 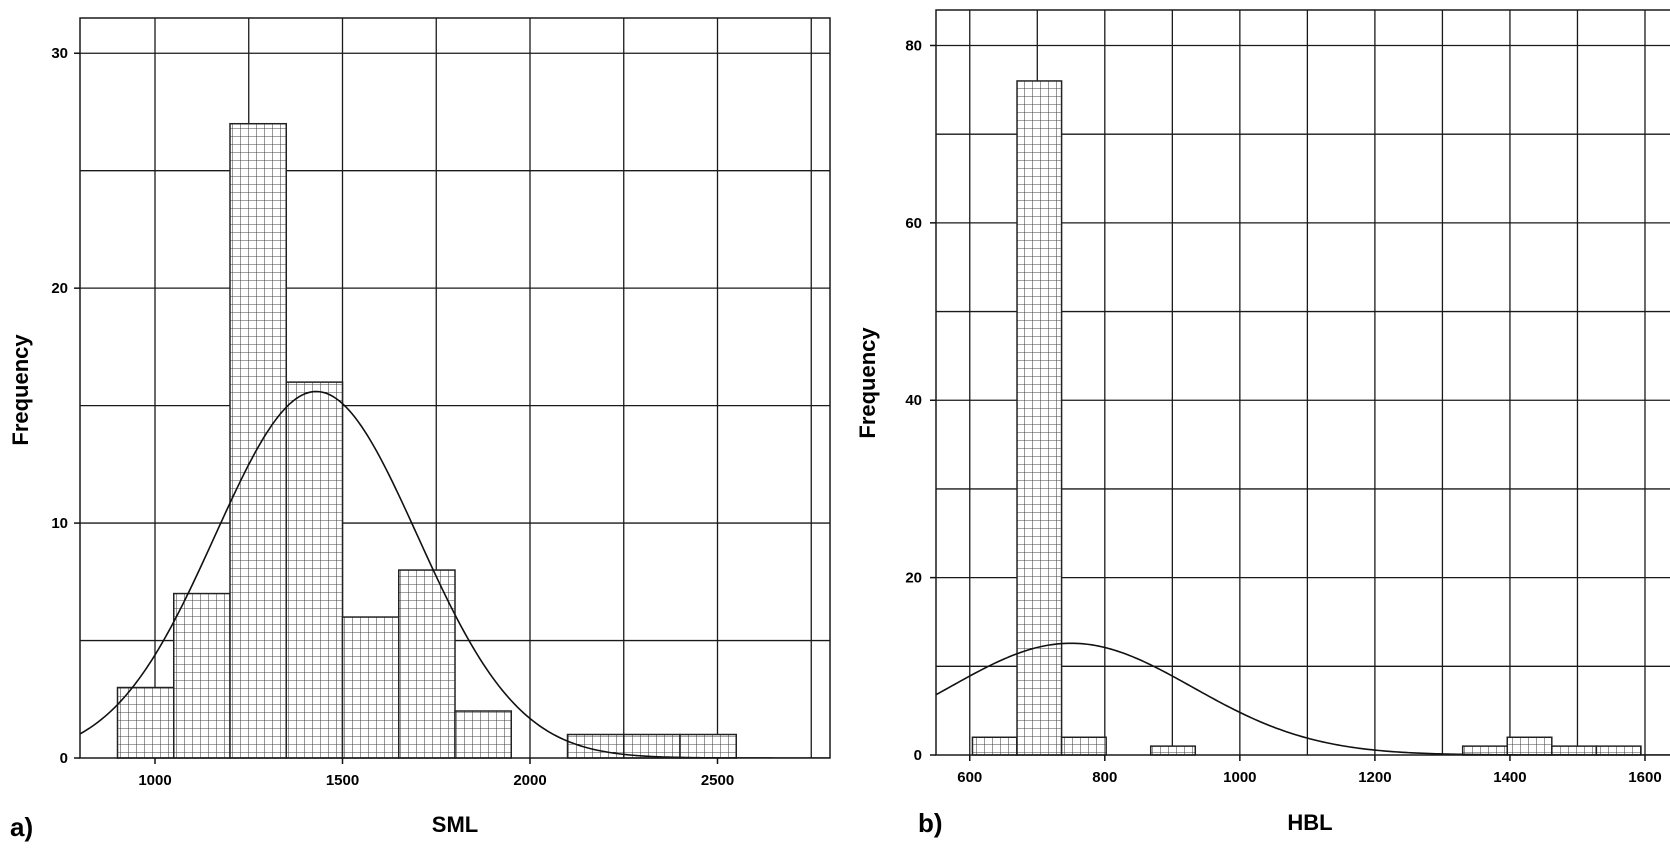 What do you see at coordinates (65, 406) in the screenshot?
I see `sml-y-tick-labels: 0 10 20 30` at bounding box center [65, 406].